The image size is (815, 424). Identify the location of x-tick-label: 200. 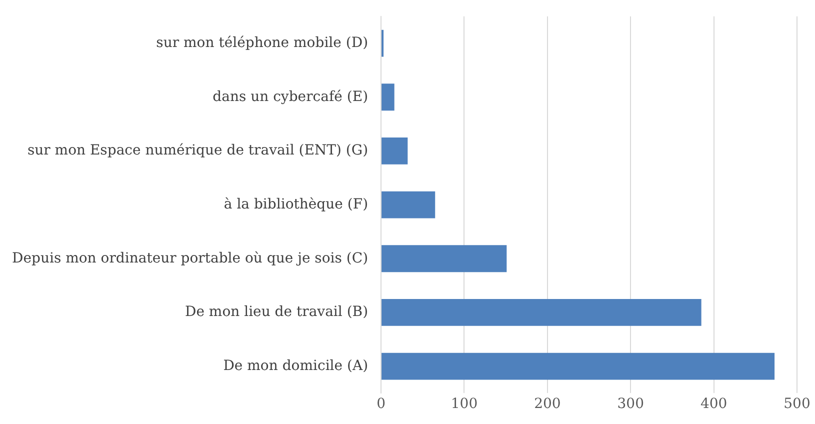
(547, 404).